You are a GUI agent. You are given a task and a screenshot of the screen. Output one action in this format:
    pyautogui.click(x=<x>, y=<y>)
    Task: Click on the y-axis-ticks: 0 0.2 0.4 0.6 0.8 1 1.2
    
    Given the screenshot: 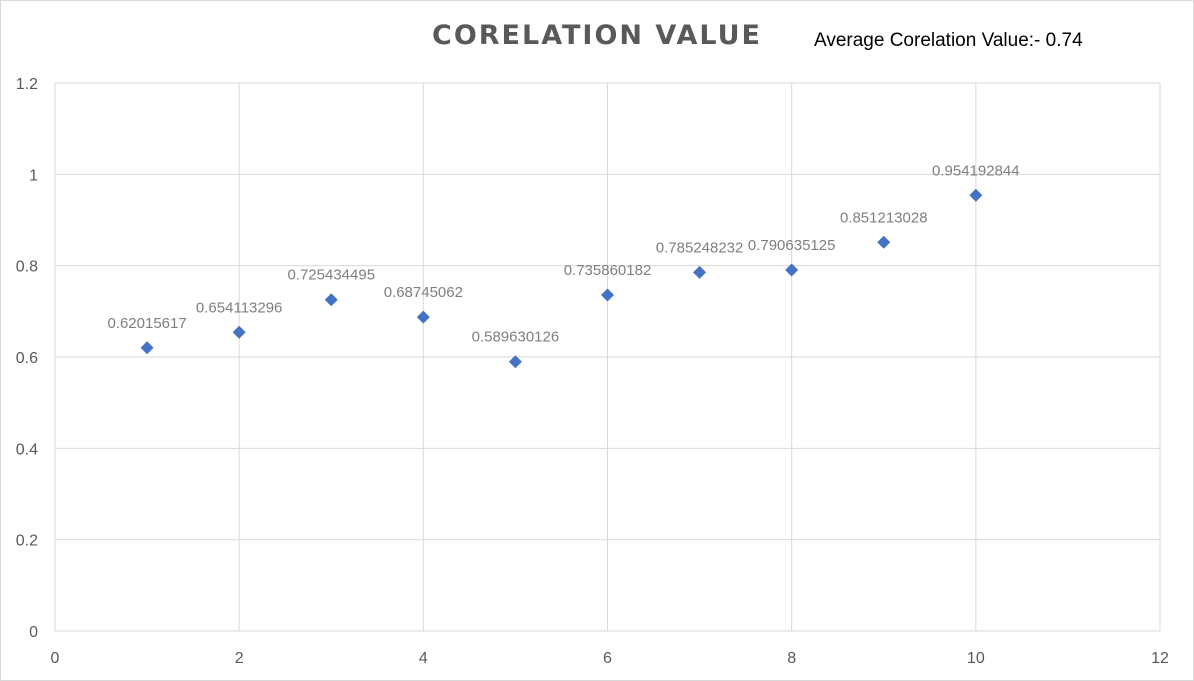 What is the action you would take?
    pyautogui.click(x=27, y=358)
    